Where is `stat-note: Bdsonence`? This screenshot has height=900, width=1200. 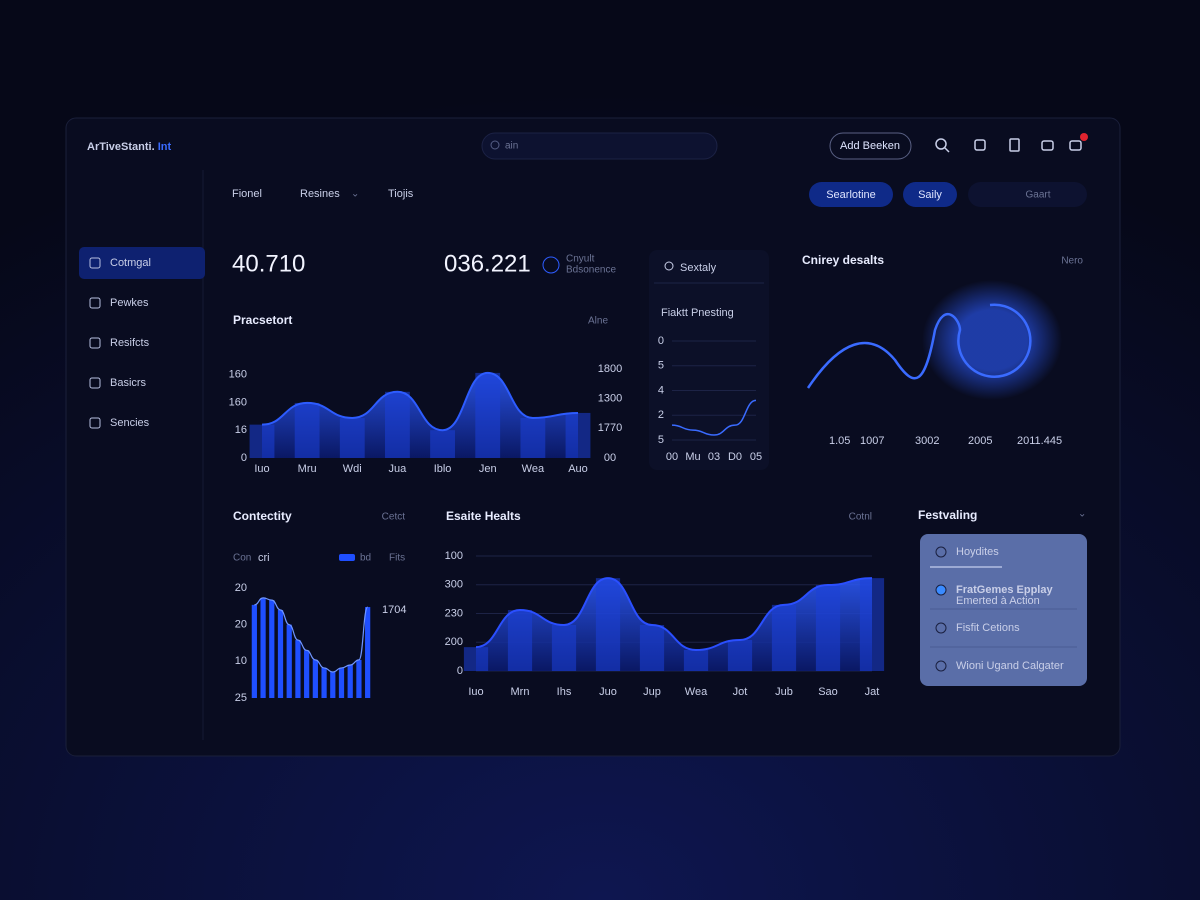 stat-note: Bdsonence is located at coordinates (591, 270).